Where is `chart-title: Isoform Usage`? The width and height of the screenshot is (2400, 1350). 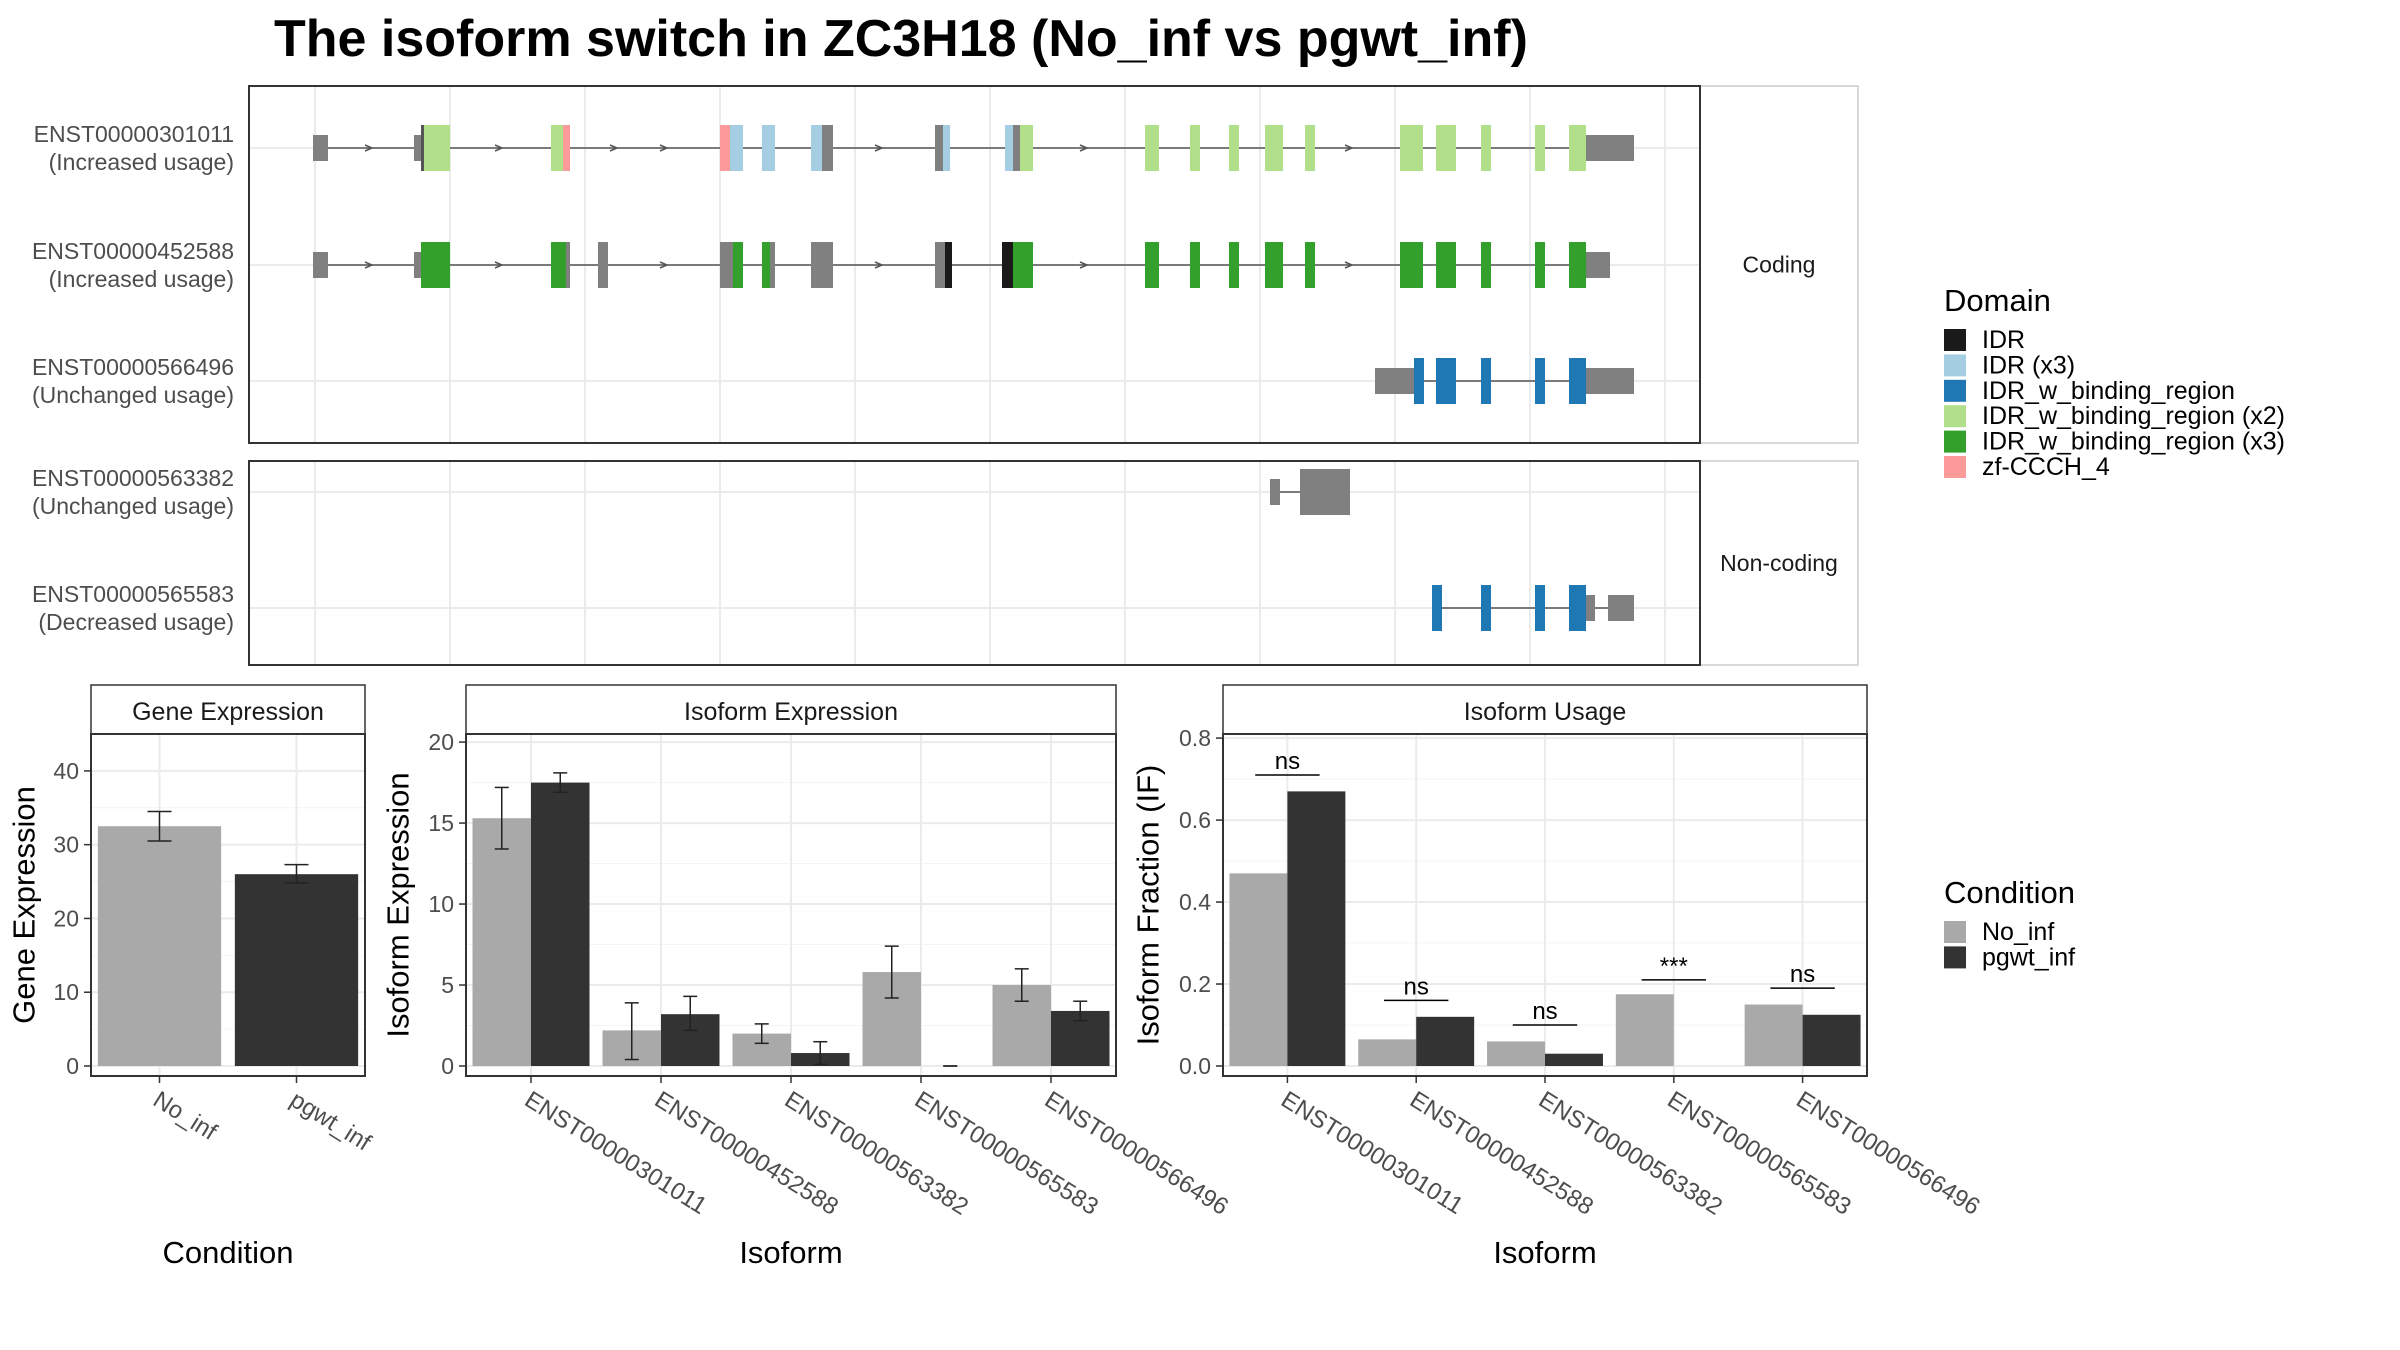
chart-title: Isoform Usage is located at coordinates (1545, 712).